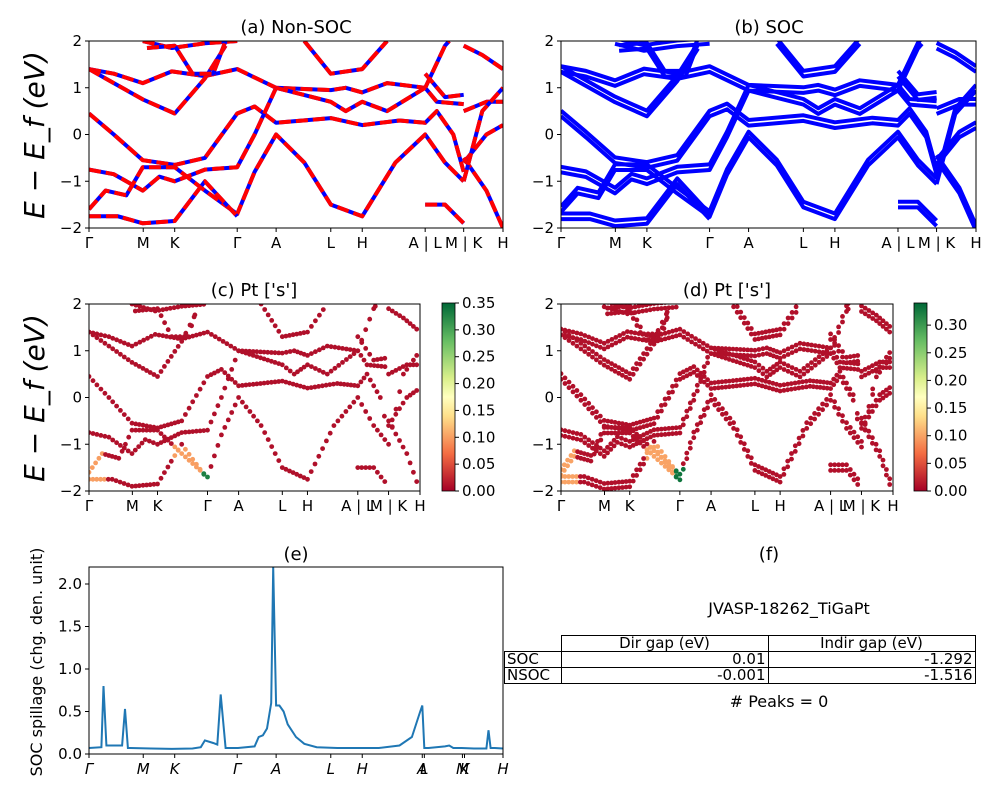  What do you see at coordinates (238, 506) in the screenshot?
I see `x-tick-label: A` at bounding box center [238, 506].